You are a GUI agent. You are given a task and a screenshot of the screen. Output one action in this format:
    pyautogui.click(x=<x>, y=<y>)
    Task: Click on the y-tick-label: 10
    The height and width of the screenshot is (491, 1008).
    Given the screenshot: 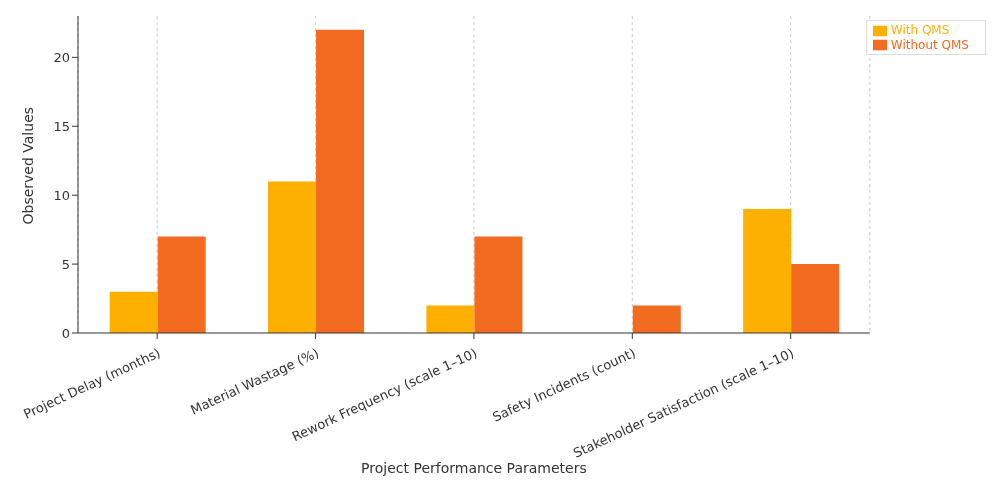 What is the action you would take?
    pyautogui.click(x=61, y=195)
    